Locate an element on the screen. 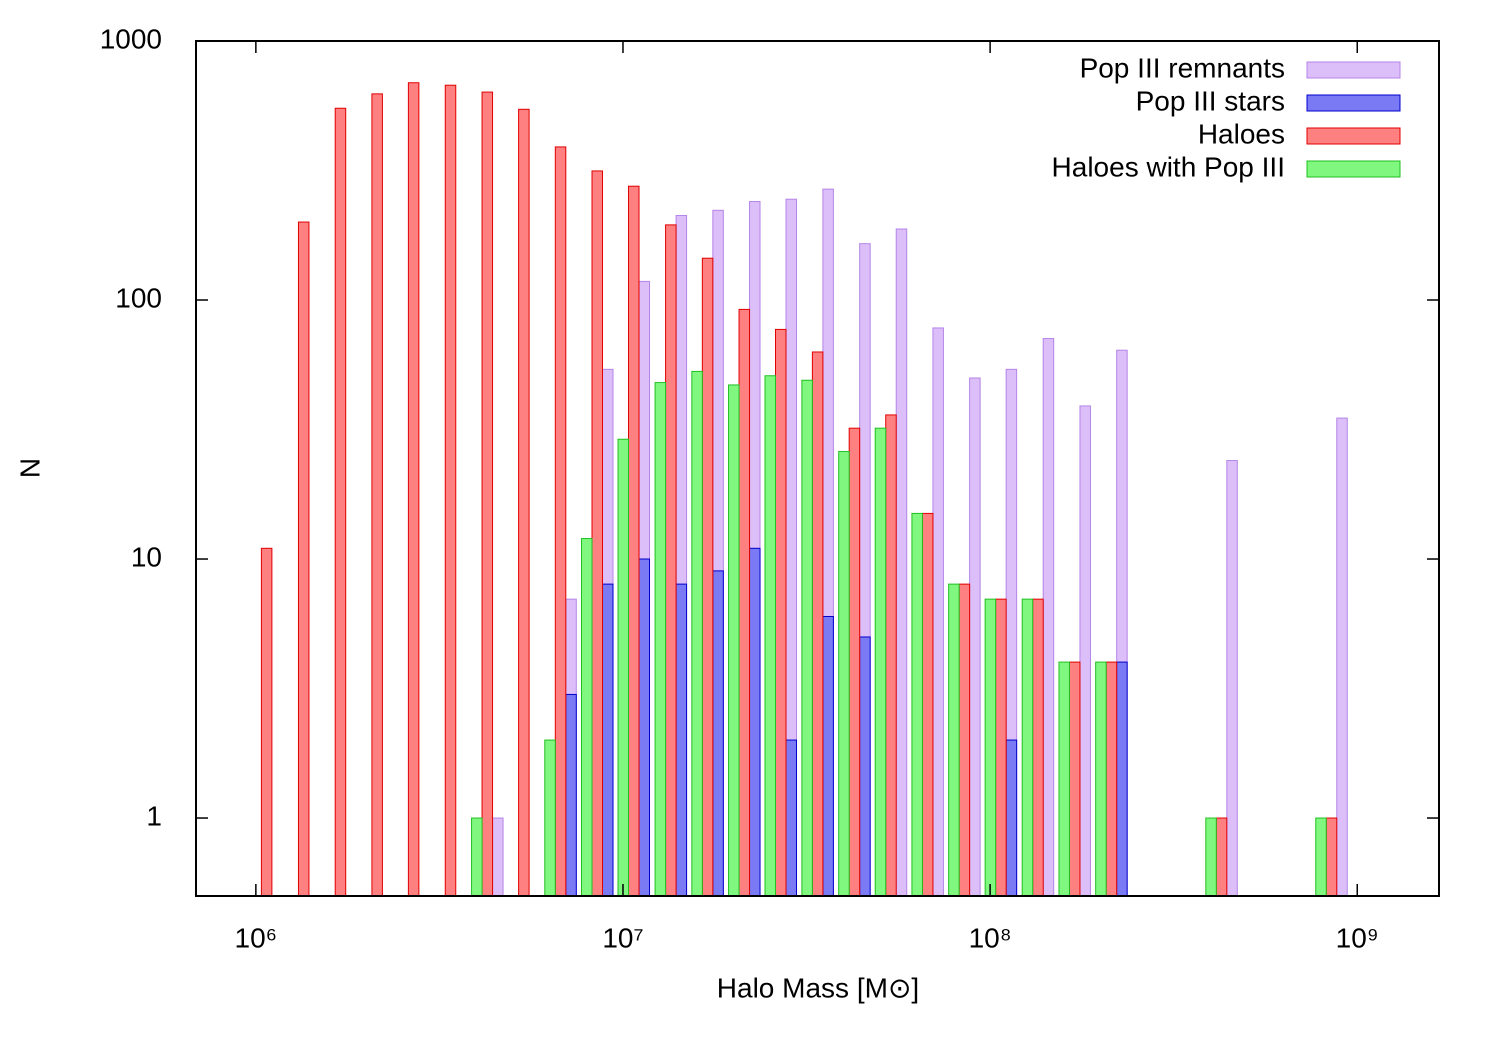 The height and width of the screenshot is (1050, 1500). x-tick-label: 10⁷ is located at coordinates (622, 937).